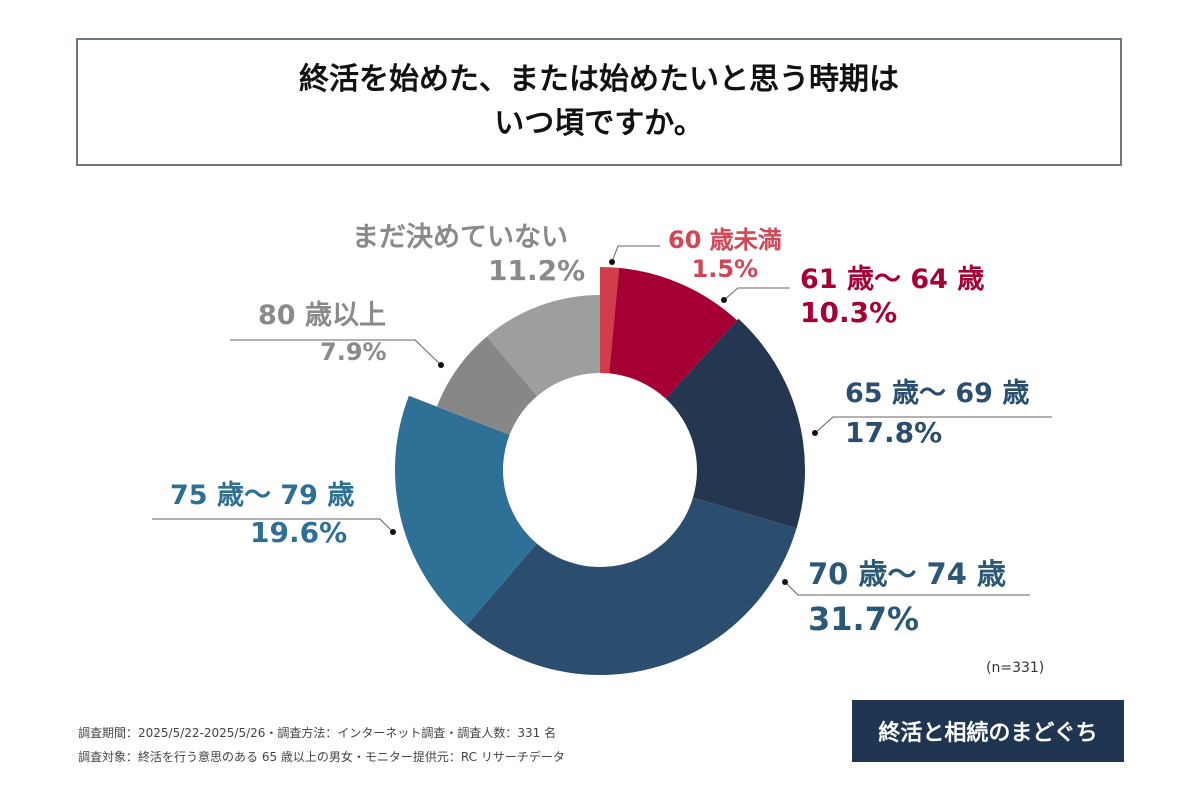 Image resolution: width=1200 pixels, height=800 pixels. I want to click on chart-title: 終活を始めた、または始めたいと思う時期は いつ頃ですか。, so click(599, 102).